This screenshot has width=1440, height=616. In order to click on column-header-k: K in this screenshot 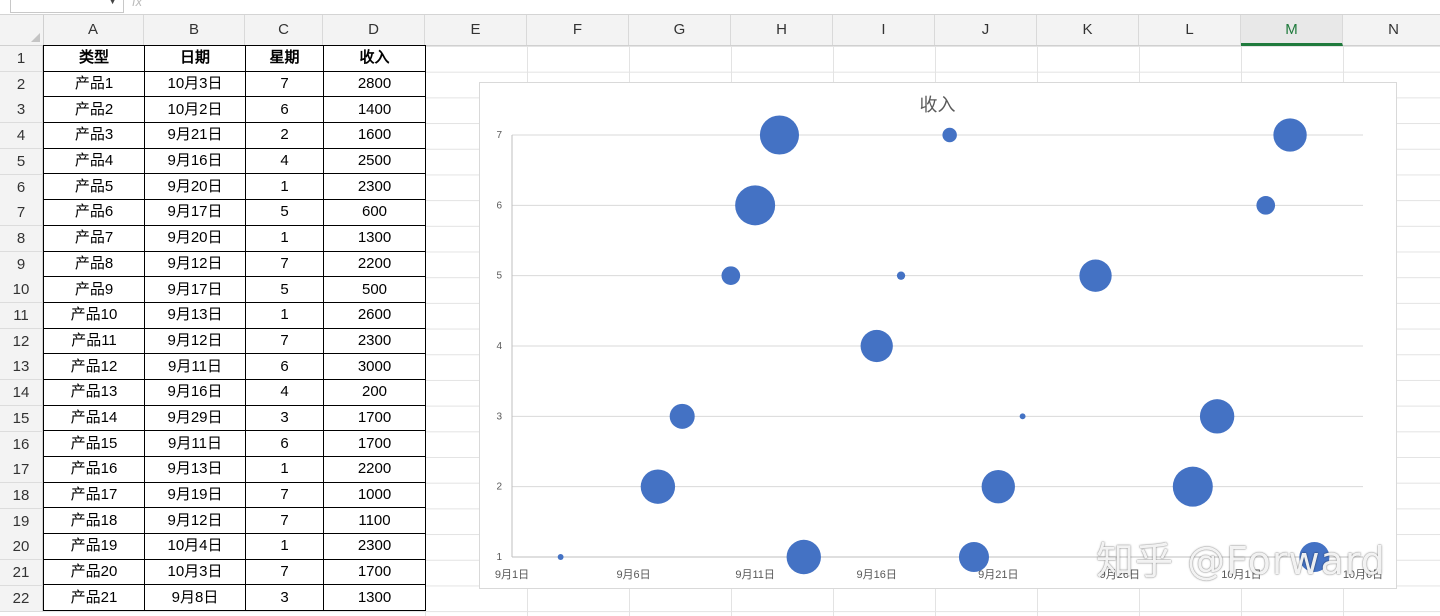, I will do `click(1088, 30)`.